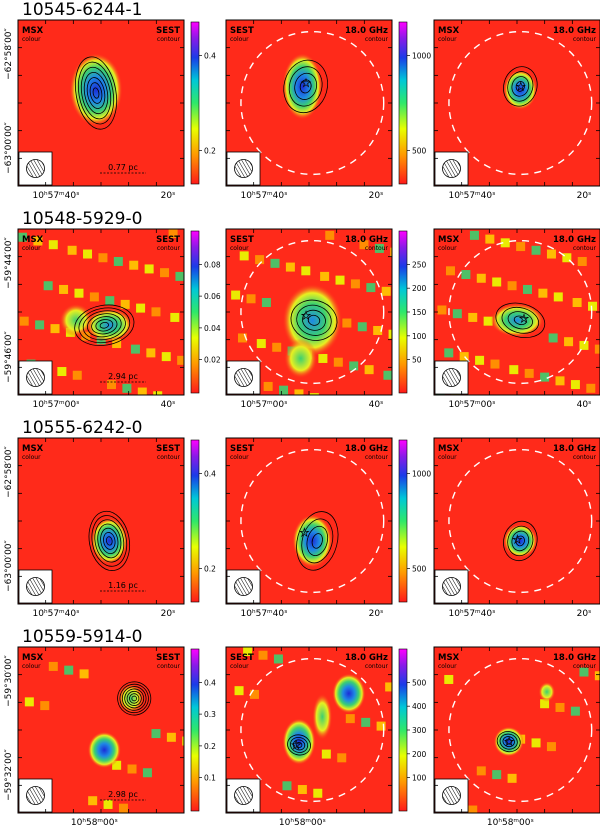 This screenshot has width=600, height=829. I want to click on primary-beam-ring, so click(312, 730).